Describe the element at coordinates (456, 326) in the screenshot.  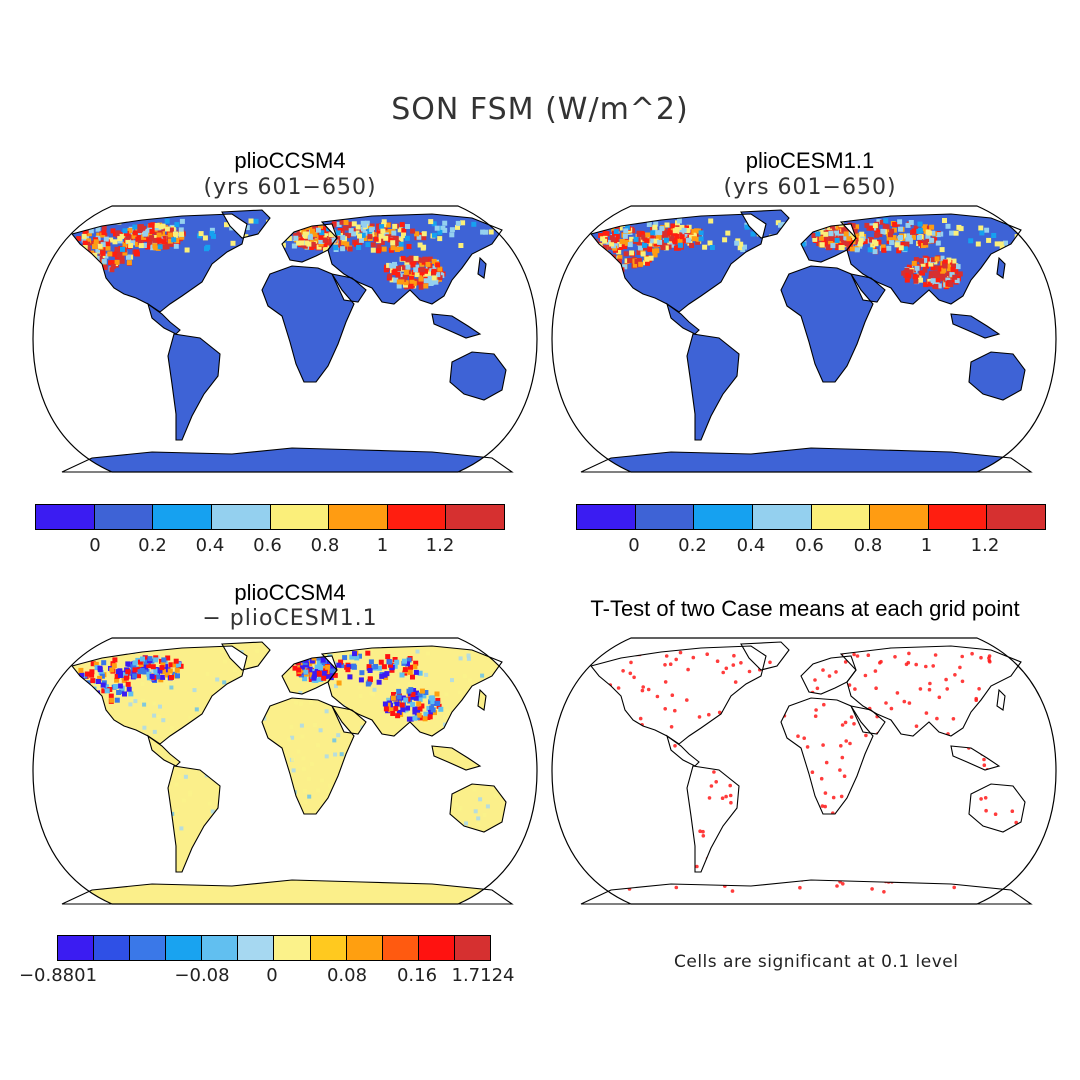
I see `coastline-seasia` at that location.